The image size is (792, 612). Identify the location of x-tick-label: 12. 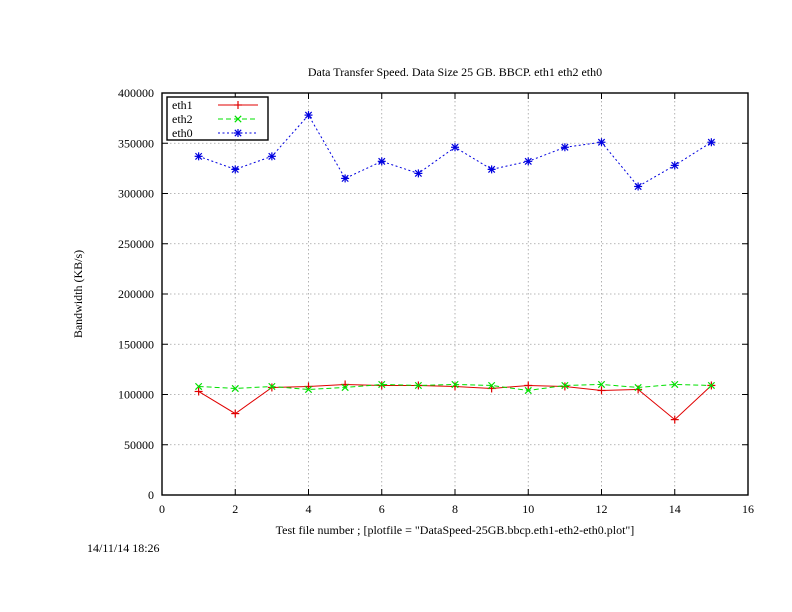
(602, 509).